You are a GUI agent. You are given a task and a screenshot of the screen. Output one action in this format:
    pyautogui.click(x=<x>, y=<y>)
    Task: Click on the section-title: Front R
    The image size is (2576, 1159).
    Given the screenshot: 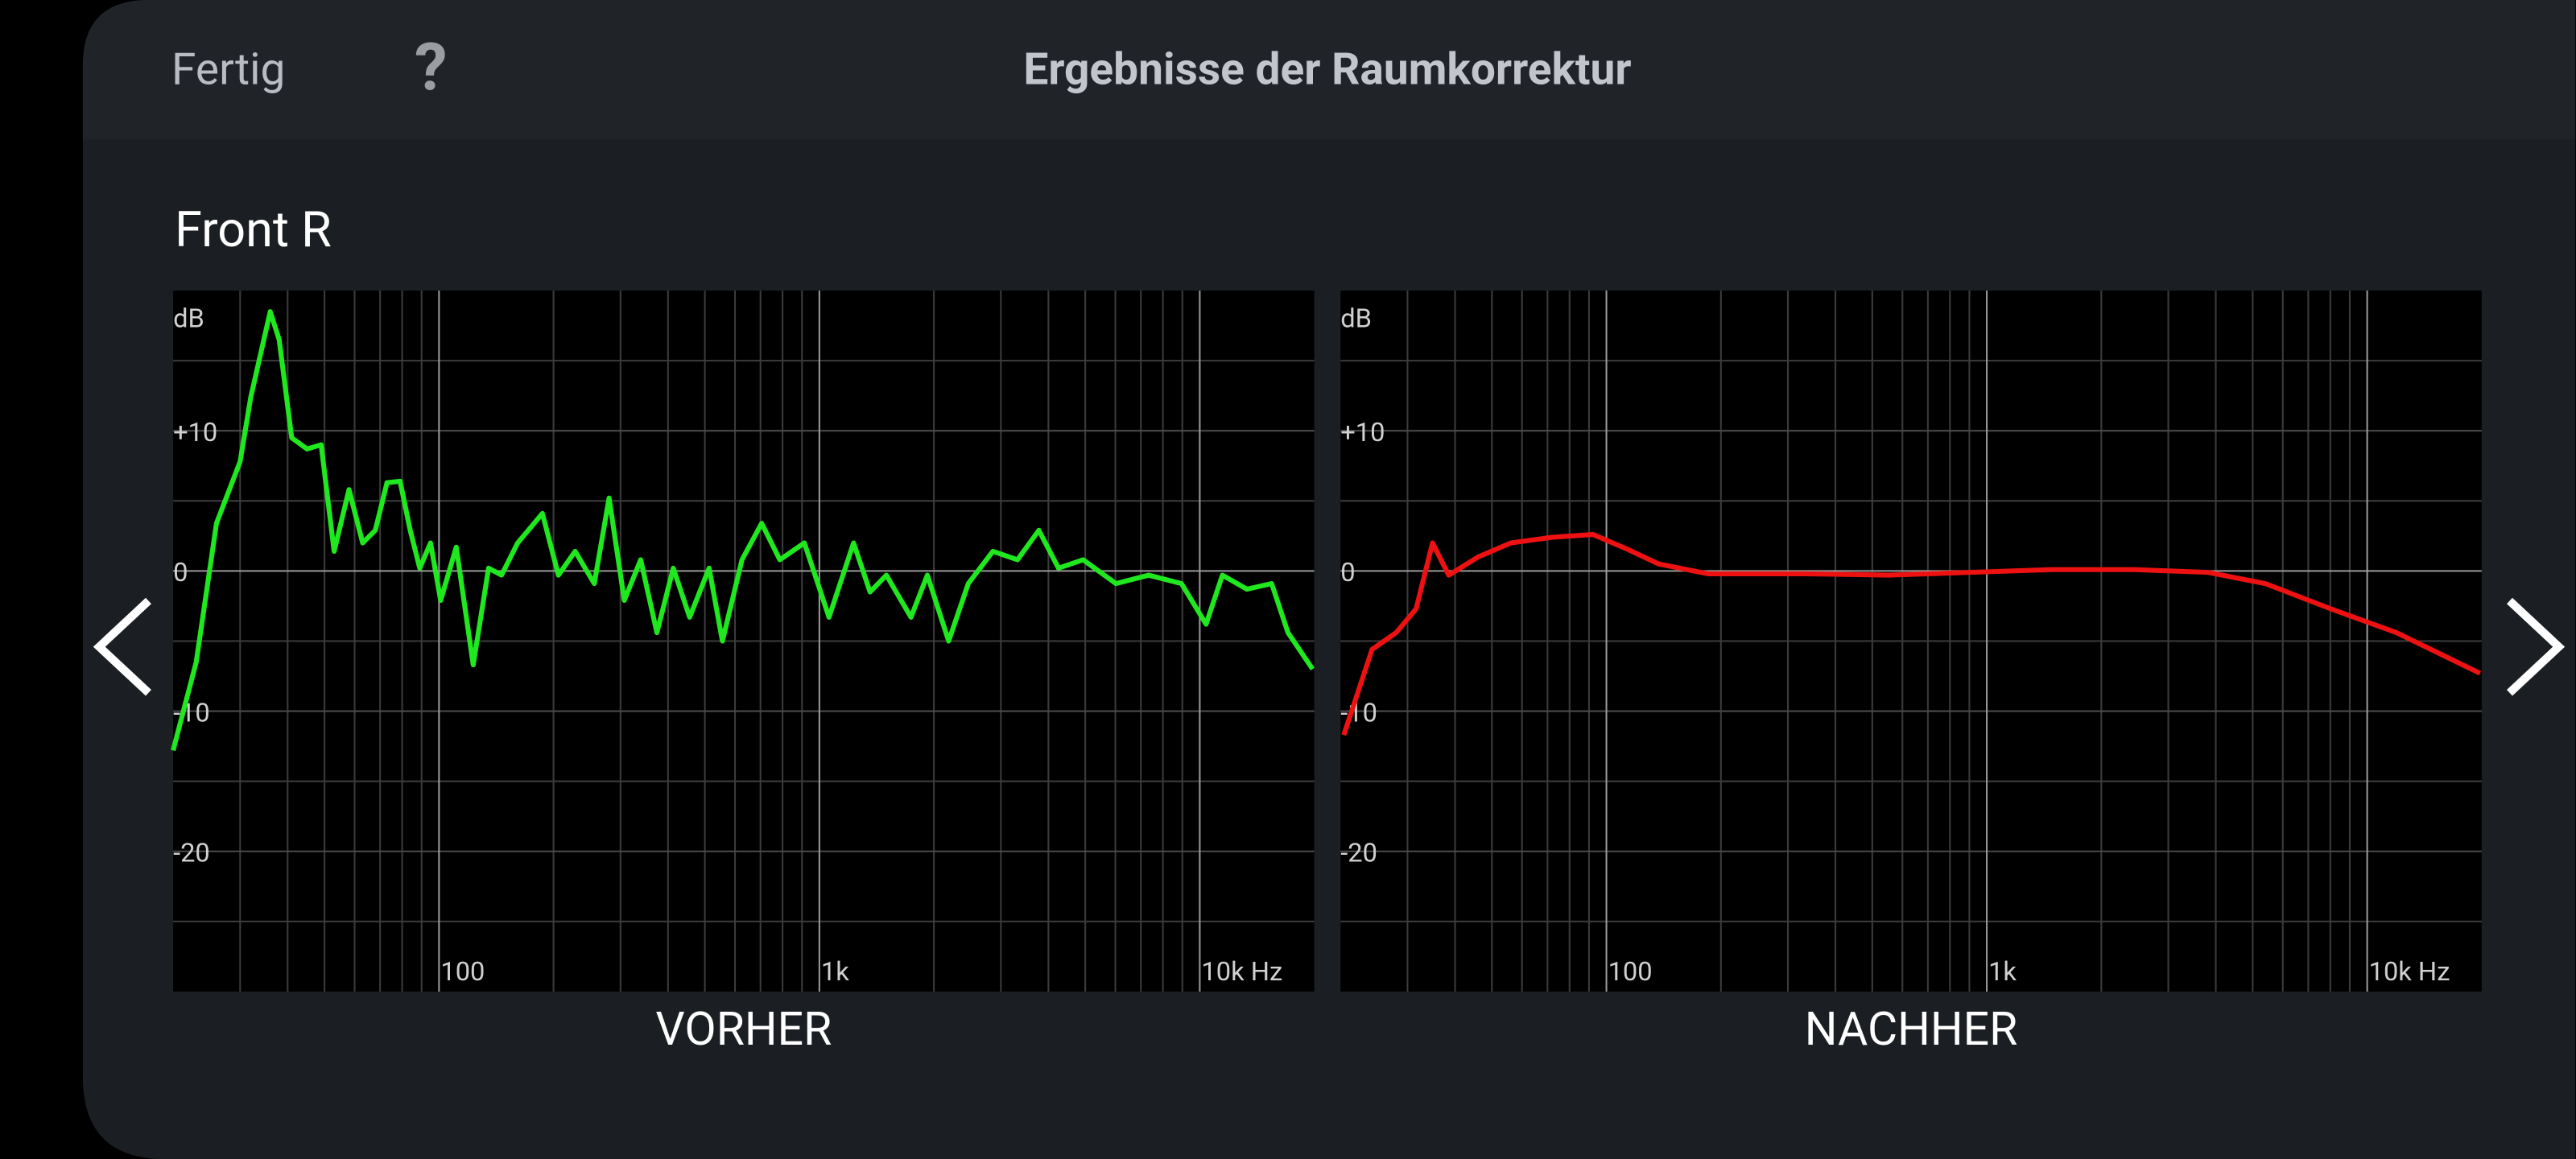 What is the action you would take?
    pyautogui.click(x=253, y=229)
    